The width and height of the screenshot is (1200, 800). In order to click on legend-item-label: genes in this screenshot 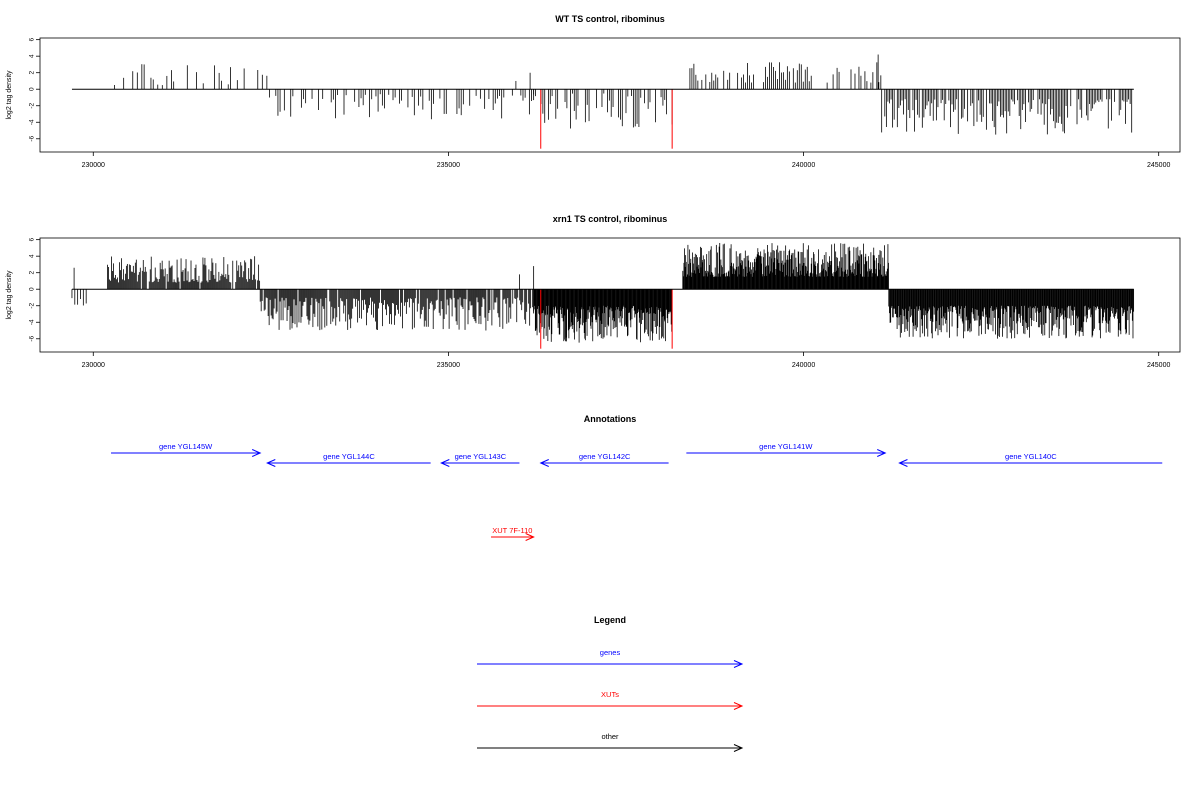, I will do `click(610, 652)`.